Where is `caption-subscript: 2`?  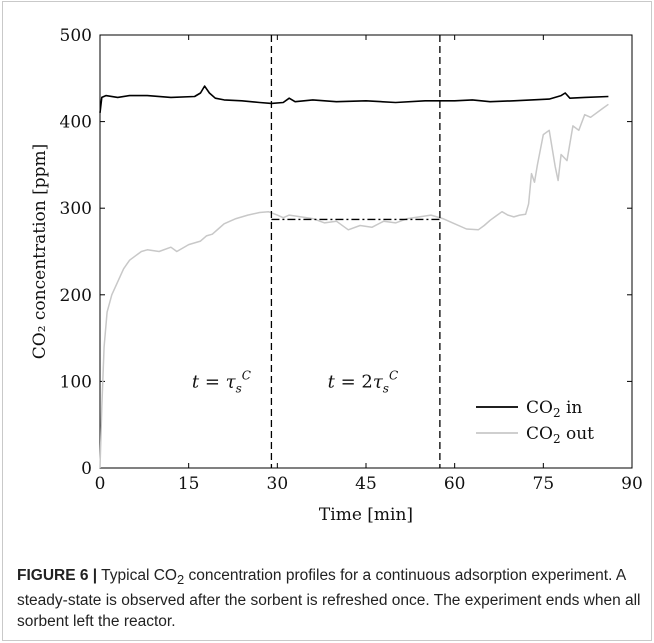
caption-subscript: 2 is located at coordinates (180, 580).